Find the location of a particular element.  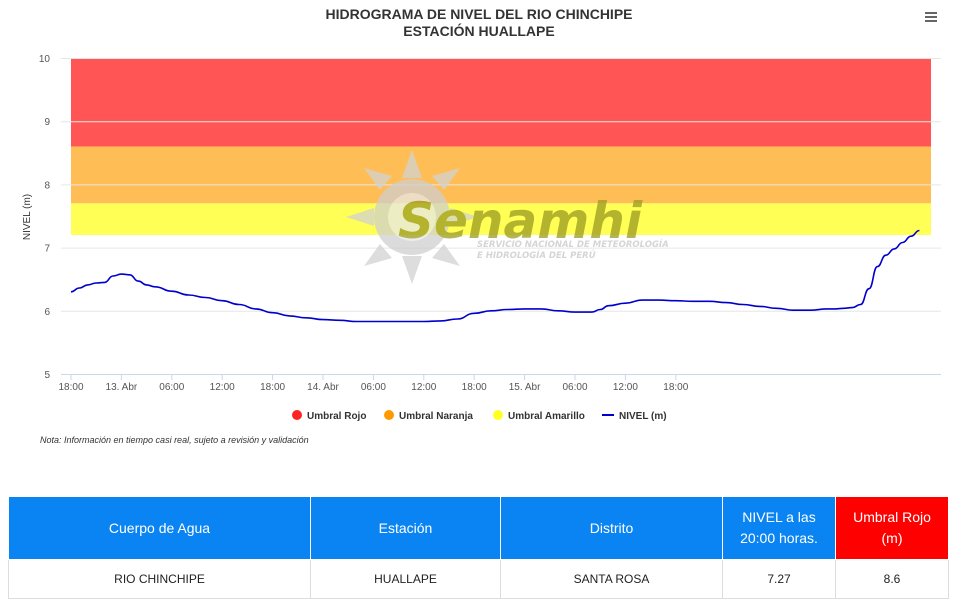

header-station: Estación is located at coordinates (405, 528).